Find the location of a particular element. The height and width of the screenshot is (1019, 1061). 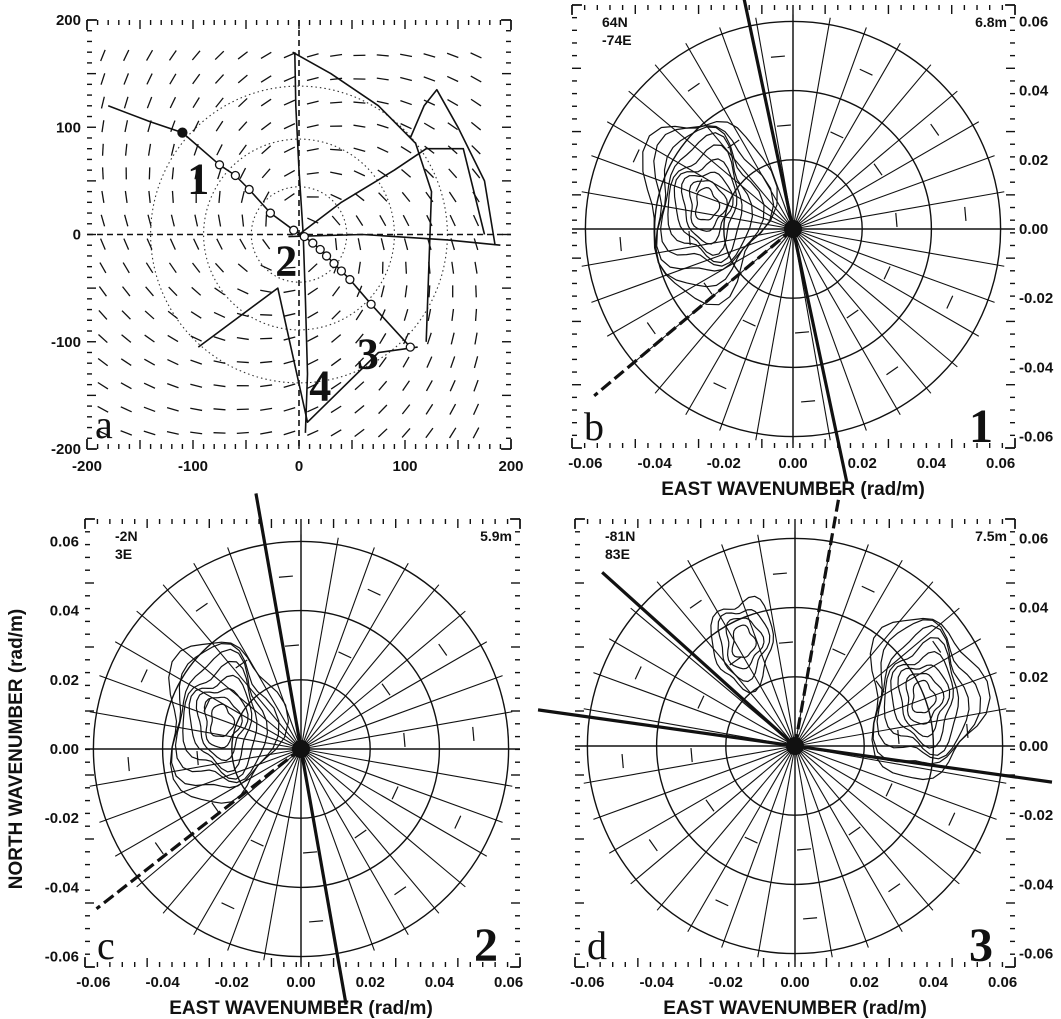

track-point-label: 2 is located at coordinates (286, 260).